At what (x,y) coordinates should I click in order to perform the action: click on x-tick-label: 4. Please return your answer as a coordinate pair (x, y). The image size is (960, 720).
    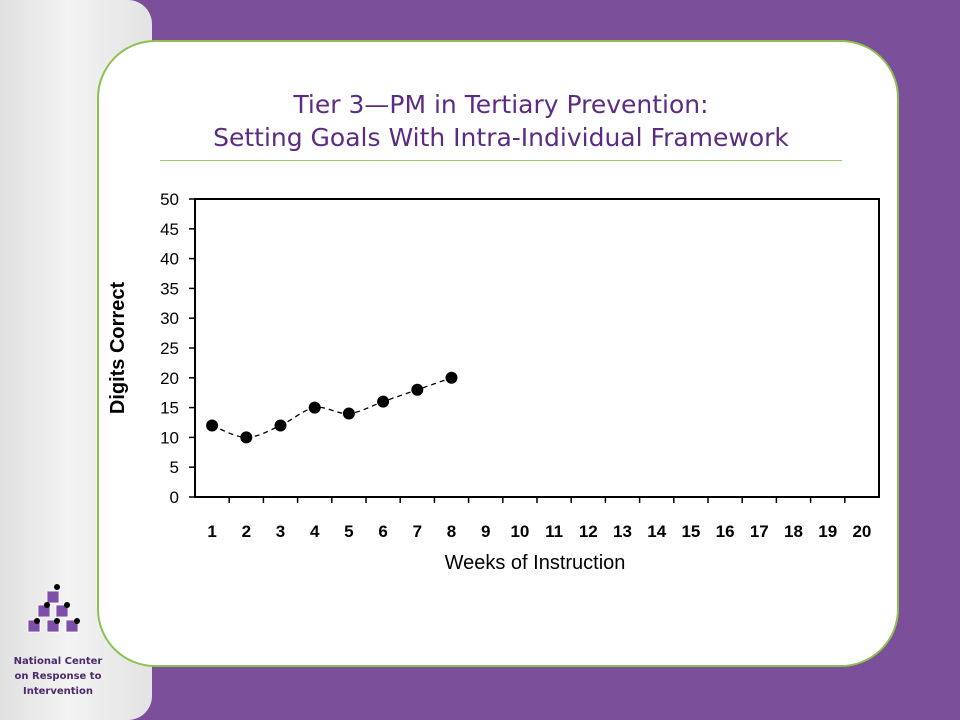
    Looking at the image, I should click on (315, 531).